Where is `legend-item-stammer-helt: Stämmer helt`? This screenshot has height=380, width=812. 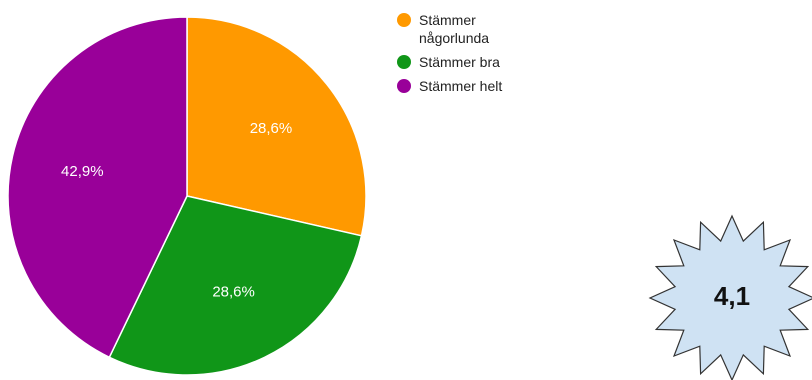 legend-item-stammer-helt: Stämmer helt is located at coordinates (487, 86).